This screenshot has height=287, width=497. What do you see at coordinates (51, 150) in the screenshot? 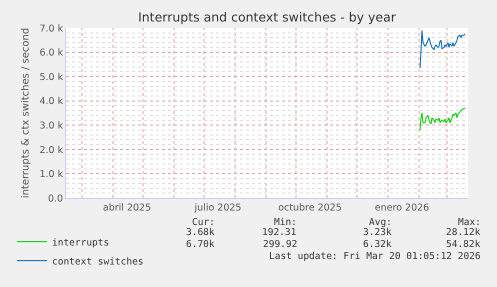
I see `y-tick-label: 2.0 k` at bounding box center [51, 150].